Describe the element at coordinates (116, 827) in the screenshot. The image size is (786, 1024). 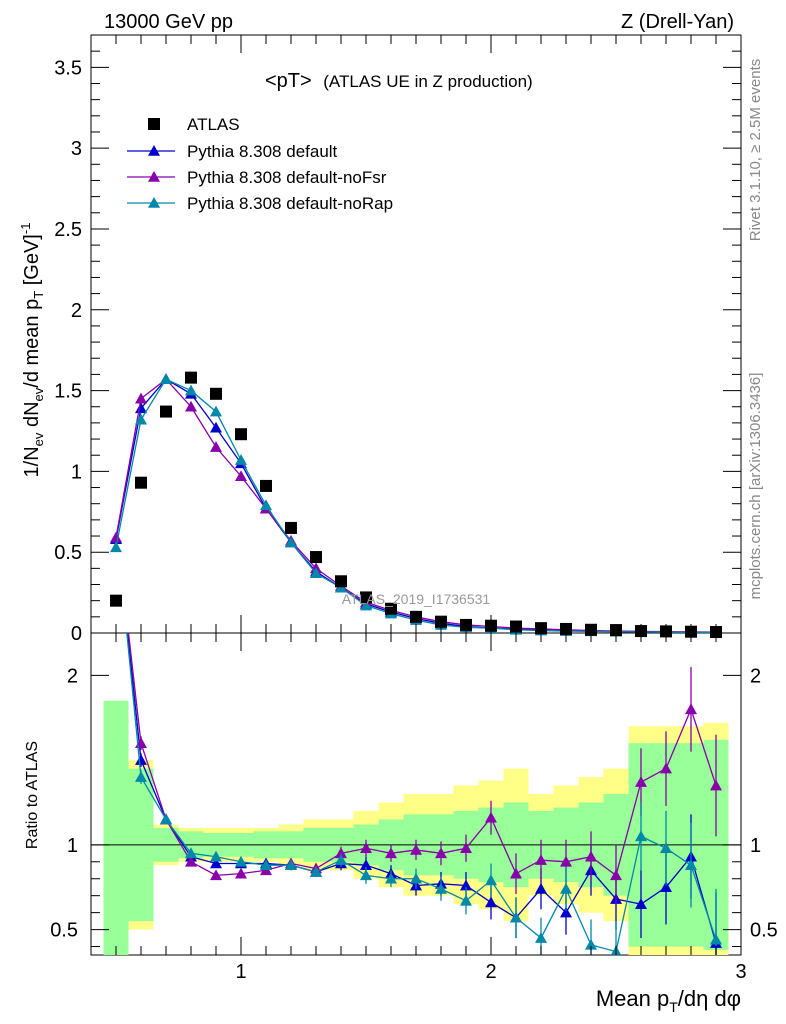
I see `ratio-band-inner` at that location.